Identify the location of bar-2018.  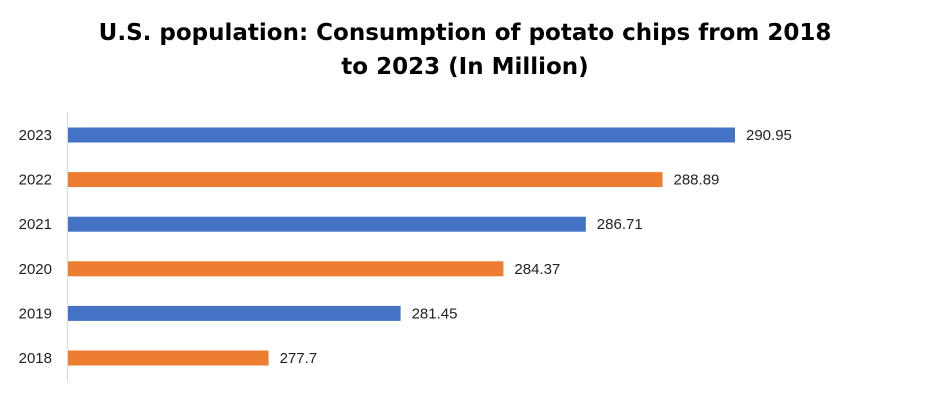
(168, 358).